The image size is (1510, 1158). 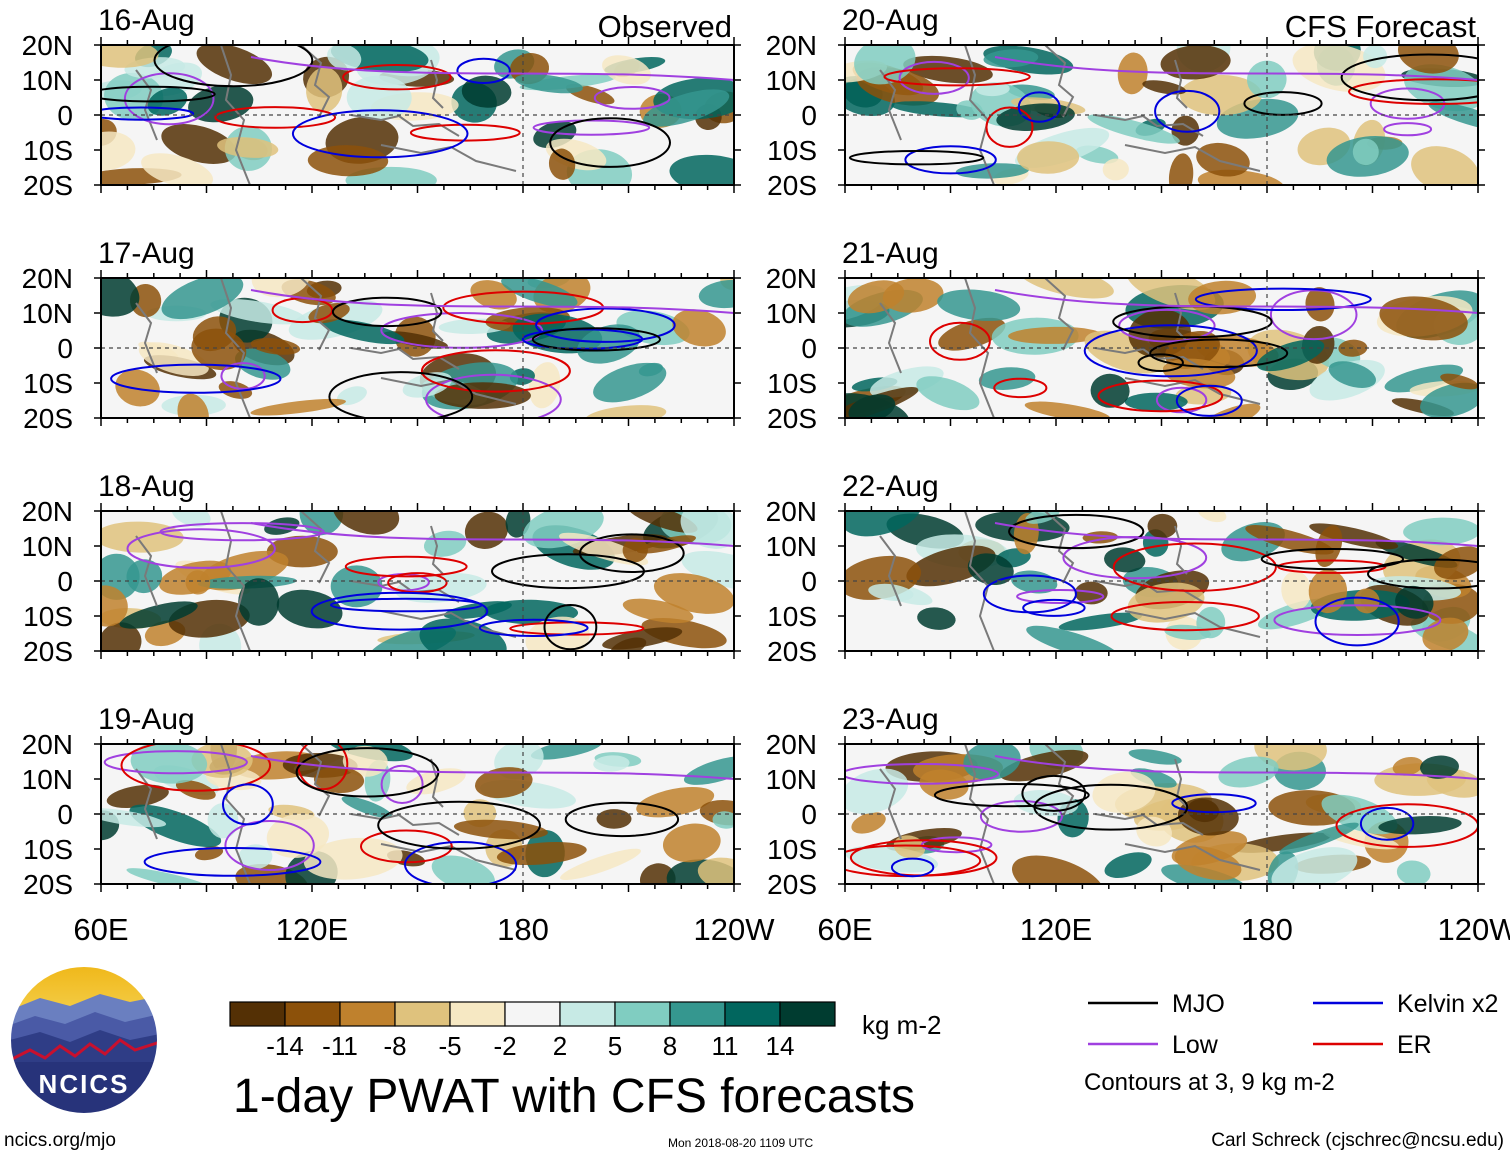 What do you see at coordinates (670, 1046) in the screenshot?
I see `colorbar-label: 8` at bounding box center [670, 1046].